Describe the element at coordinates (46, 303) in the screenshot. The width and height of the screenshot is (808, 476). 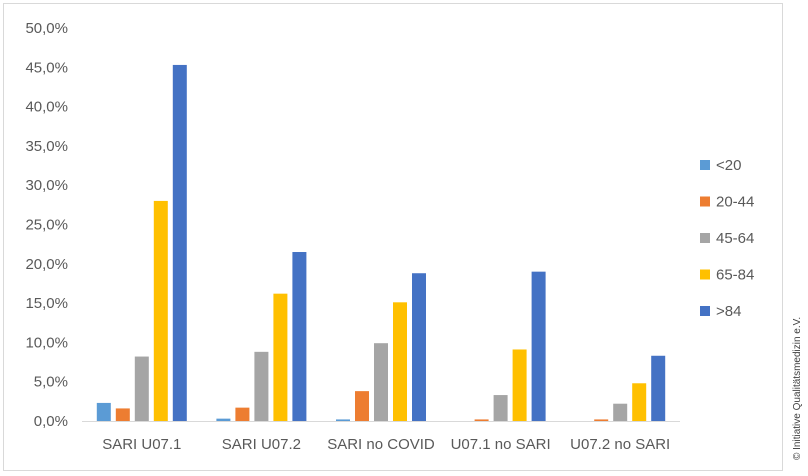
I see `y-tick-label: 15,0%` at that location.